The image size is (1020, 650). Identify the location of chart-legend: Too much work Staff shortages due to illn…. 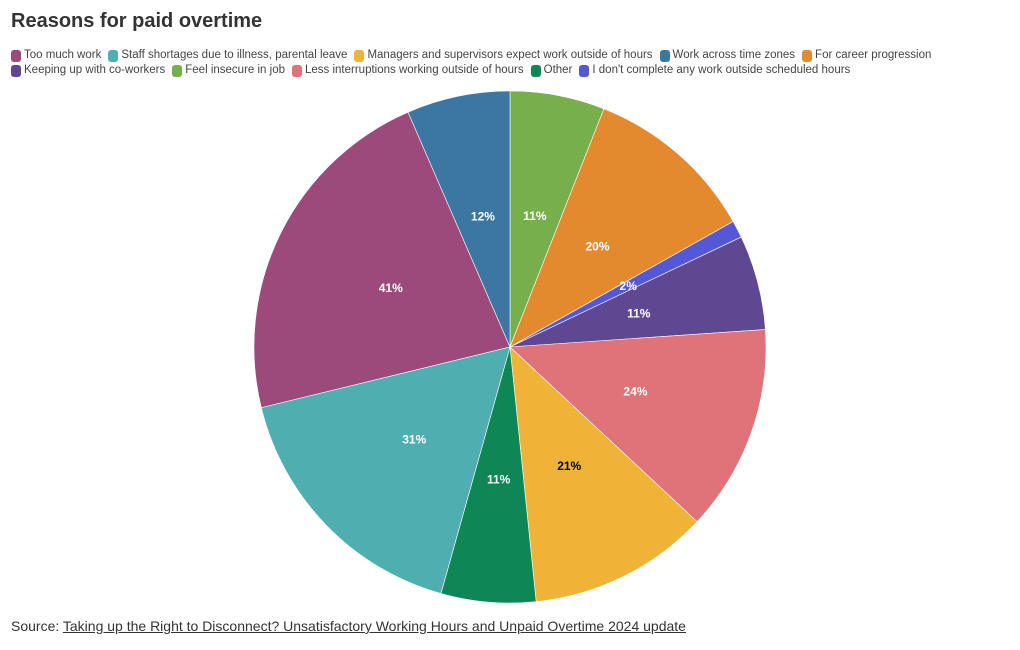
(511, 63).